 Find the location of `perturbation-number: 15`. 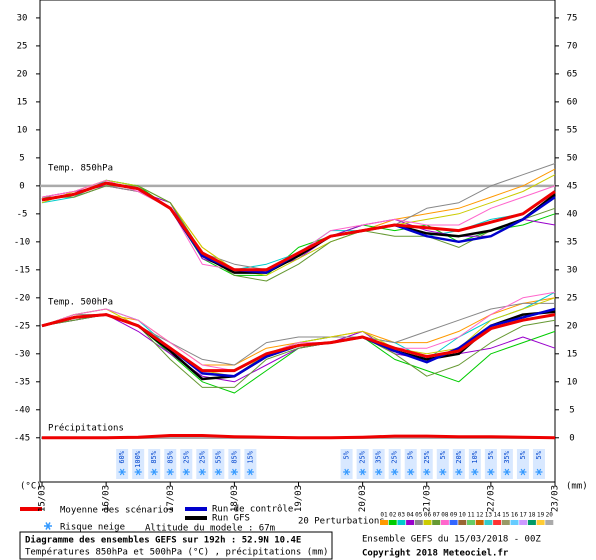

perturbation-number: 15 is located at coordinates (506, 515).